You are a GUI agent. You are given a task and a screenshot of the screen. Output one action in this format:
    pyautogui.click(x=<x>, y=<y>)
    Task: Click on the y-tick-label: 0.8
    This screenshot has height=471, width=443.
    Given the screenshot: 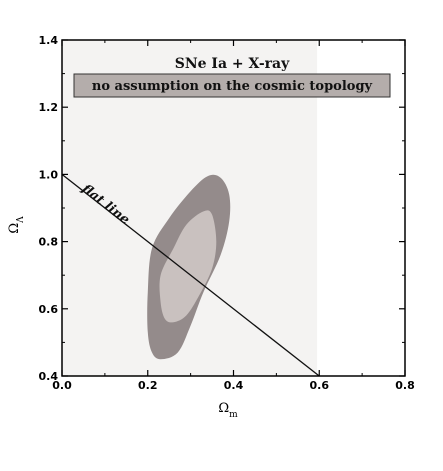 What is the action you would take?
    pyautogui.click(x=49, y=242)
    